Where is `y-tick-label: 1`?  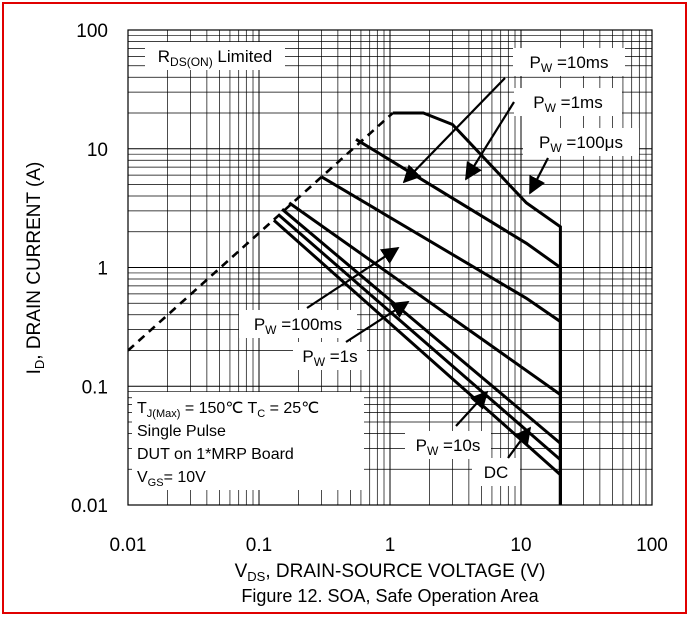 y-tick-label: 1 is located at coordinates (102, 269).